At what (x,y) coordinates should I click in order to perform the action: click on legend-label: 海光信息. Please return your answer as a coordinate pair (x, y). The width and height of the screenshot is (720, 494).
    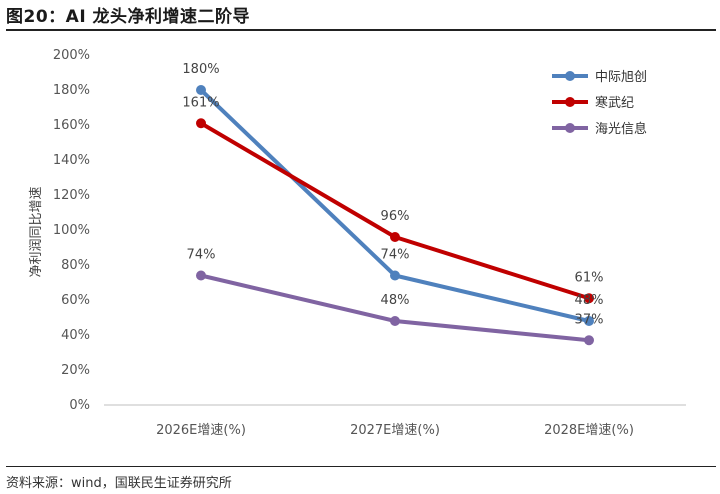
    Looking at the image, I should click on (621, 129).